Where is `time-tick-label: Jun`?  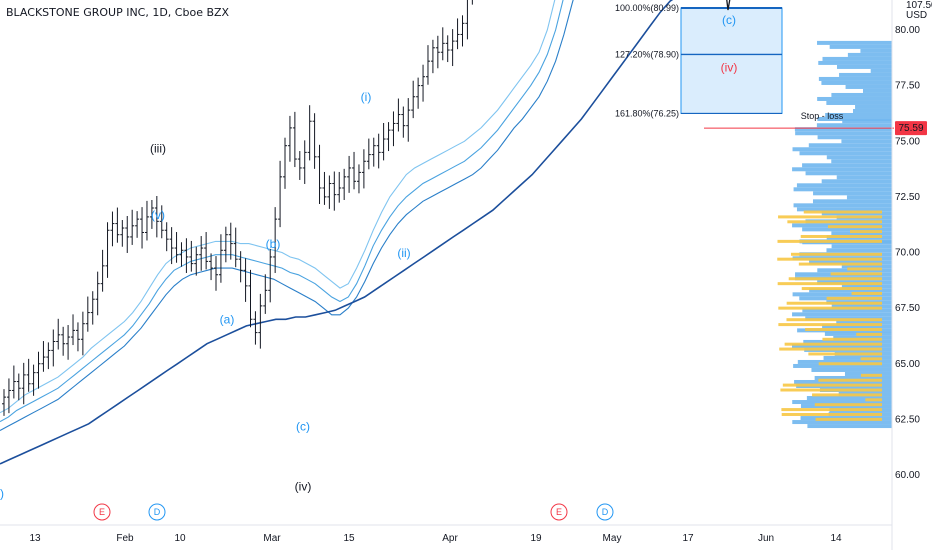
time-tick-label: Jun is located at coordinates (766, 538).